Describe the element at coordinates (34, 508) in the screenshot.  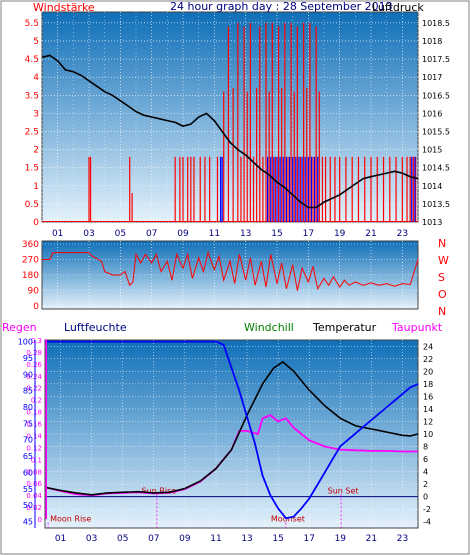
I see `rain-y-tick: 0.02` at that location.